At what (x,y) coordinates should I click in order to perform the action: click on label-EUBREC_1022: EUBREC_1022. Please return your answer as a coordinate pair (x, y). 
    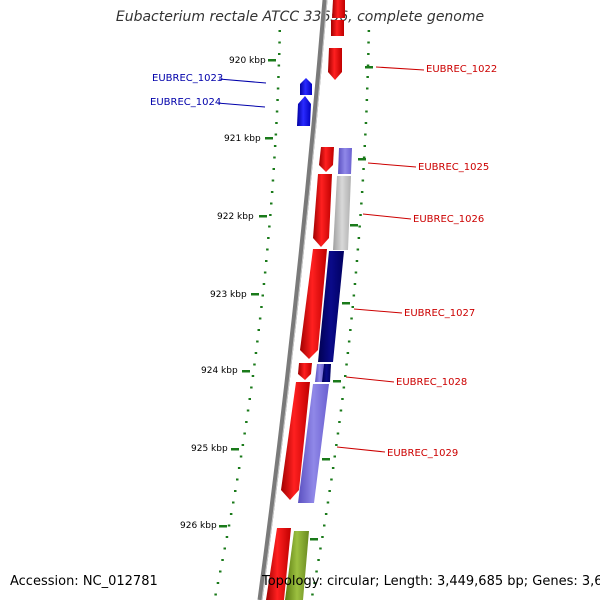
    Looking at the image, I should click on (461, 69).